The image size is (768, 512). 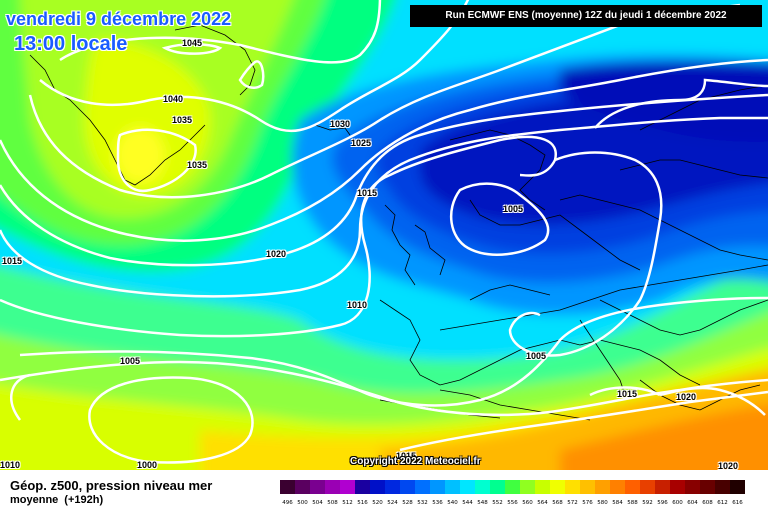 What do you see at coordinates (536, 356) in the screenshot?
I see `isobar-label-1005-med: 1005` at bounding box center [536, 356].